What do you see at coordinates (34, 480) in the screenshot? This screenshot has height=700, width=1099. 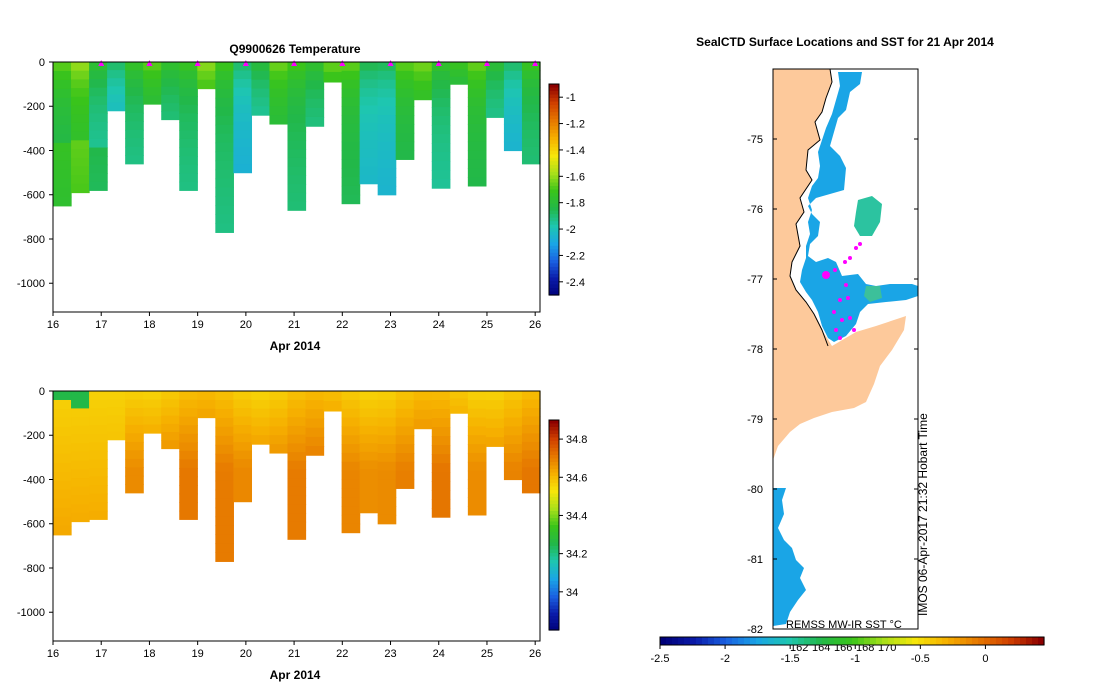 I see `y-tick-label: -400` at bounding box center [34, 480].